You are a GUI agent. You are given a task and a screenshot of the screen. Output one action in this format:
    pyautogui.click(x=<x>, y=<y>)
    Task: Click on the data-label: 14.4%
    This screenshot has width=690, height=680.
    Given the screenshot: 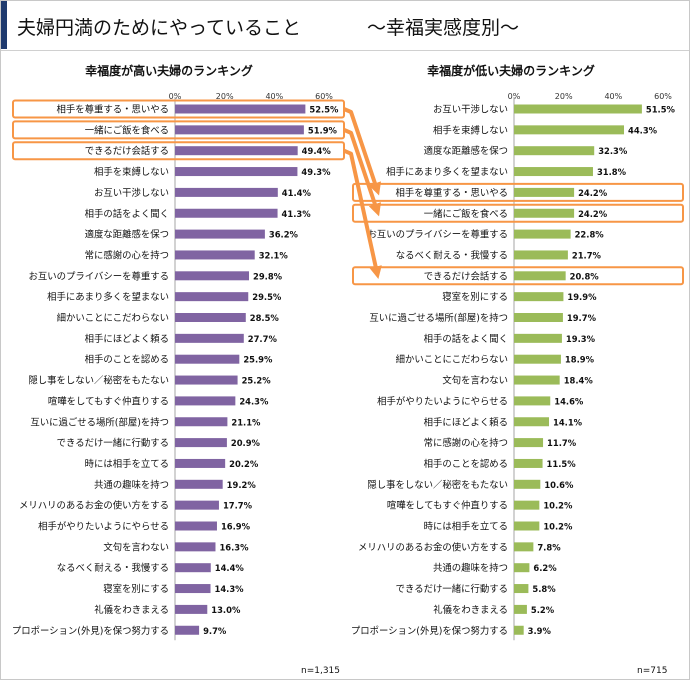 What is the action you would take?
    pyautogui.click(x=230, y=568)
    